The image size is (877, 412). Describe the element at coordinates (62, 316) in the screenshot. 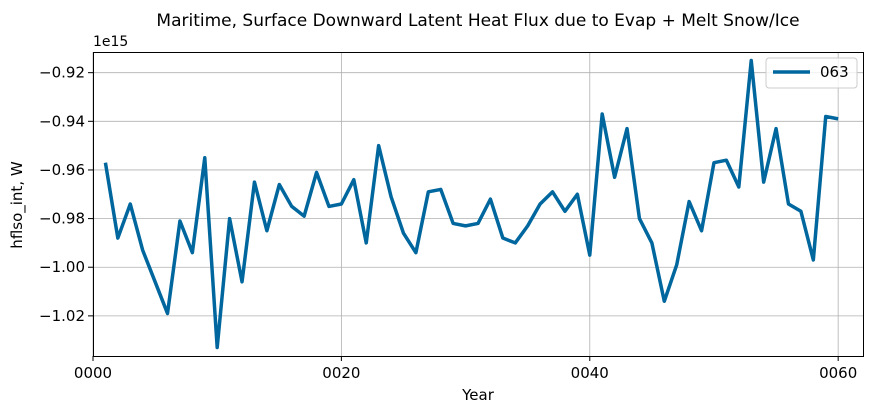

I see `y-tick-label: −1.02` at that location.